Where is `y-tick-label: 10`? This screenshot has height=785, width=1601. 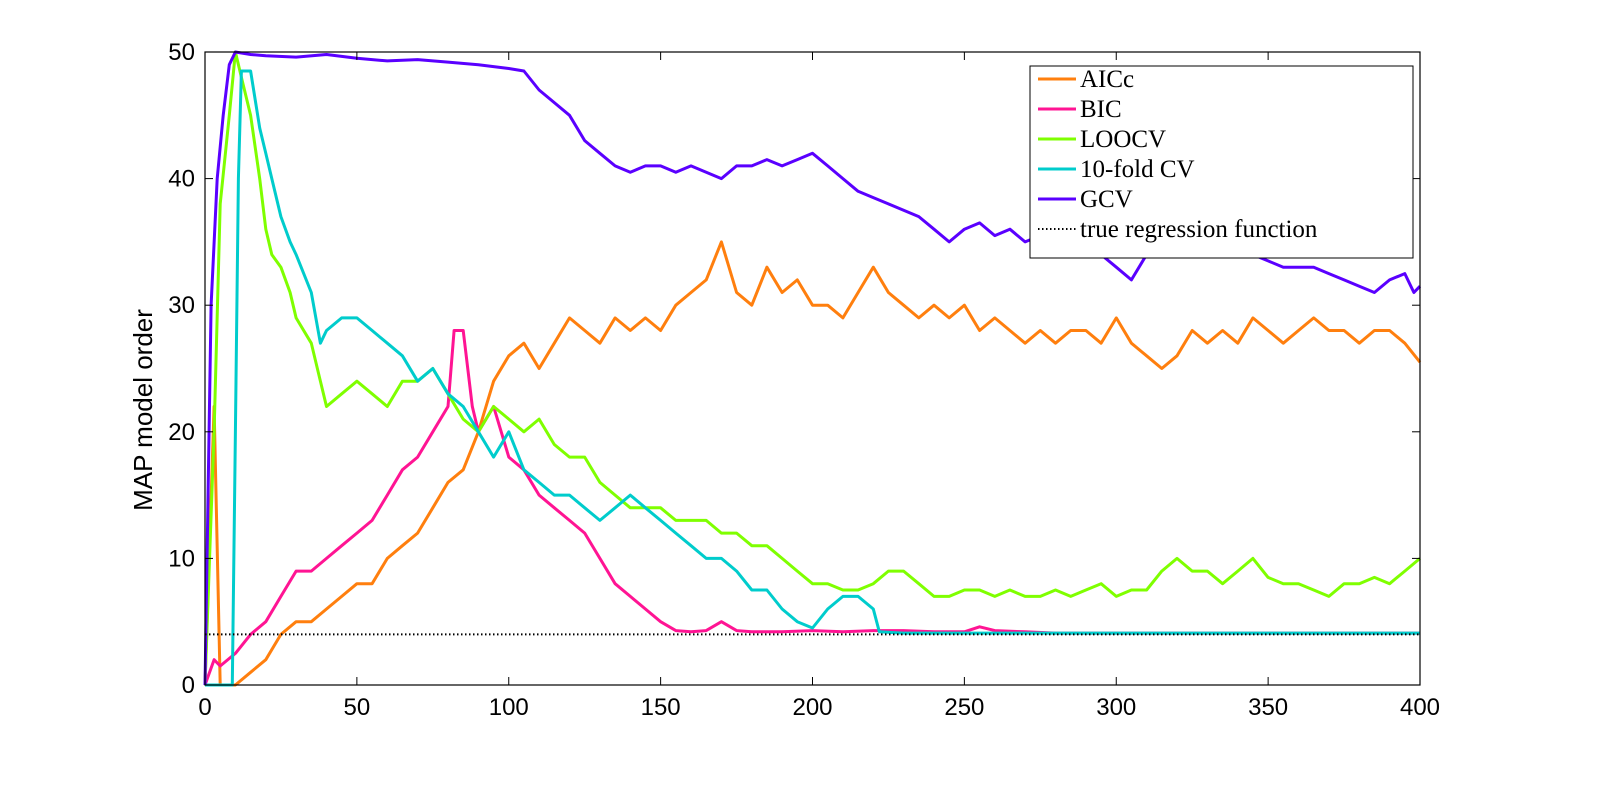 y-tick-label: 10 is located at coordinates (181, 558).